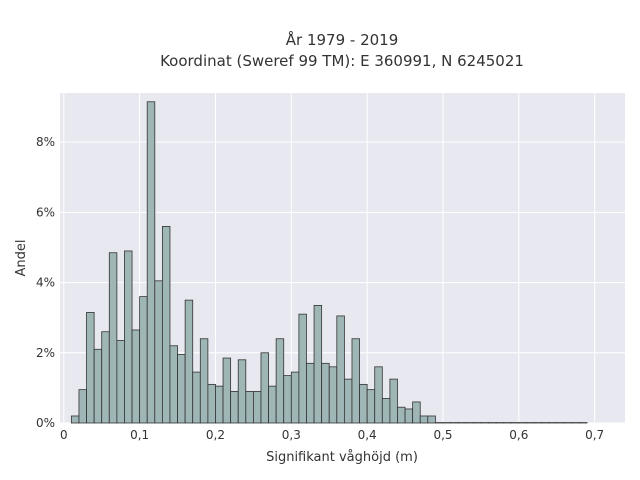  What do you see at coordinates (332, 435) in the screenshot?
I see `x-axis-ticks: 0 0,1 0,2 0,3 0,4 0,5 0,6 0,7` at bounding box center [332, 435].